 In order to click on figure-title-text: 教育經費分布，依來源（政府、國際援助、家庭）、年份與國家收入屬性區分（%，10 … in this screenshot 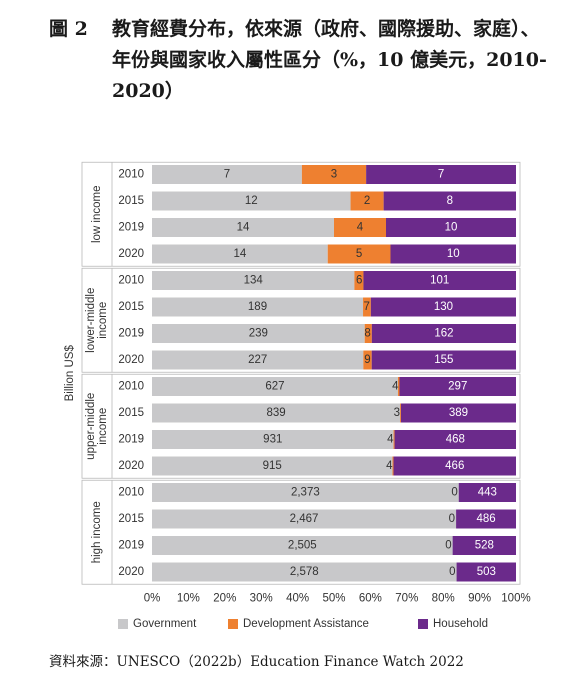, I will do `click(329, 60)`.